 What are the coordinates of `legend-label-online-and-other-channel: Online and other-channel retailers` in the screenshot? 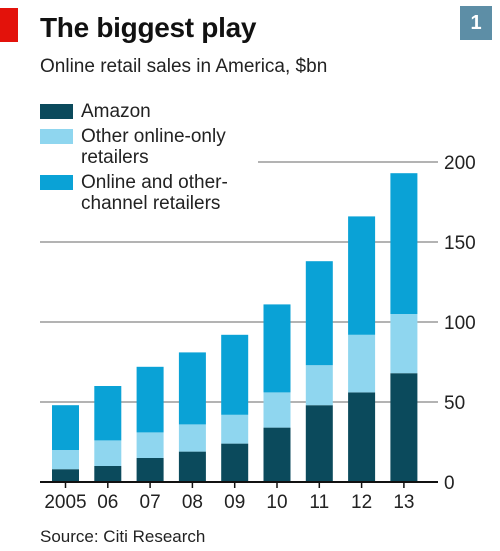 It's located at (154, 193).